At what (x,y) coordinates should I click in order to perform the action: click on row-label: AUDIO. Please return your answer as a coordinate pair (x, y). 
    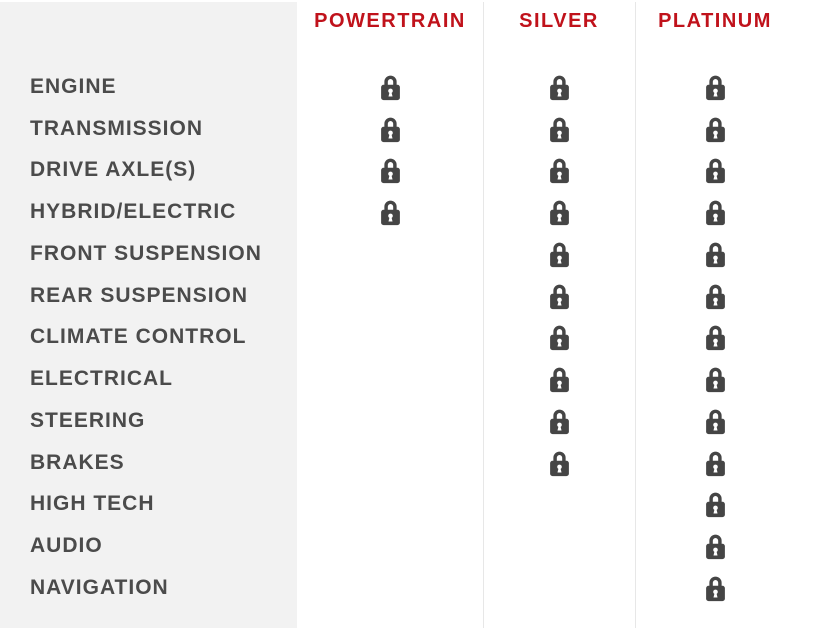
    Looking at the image, I should click on (66, 546).